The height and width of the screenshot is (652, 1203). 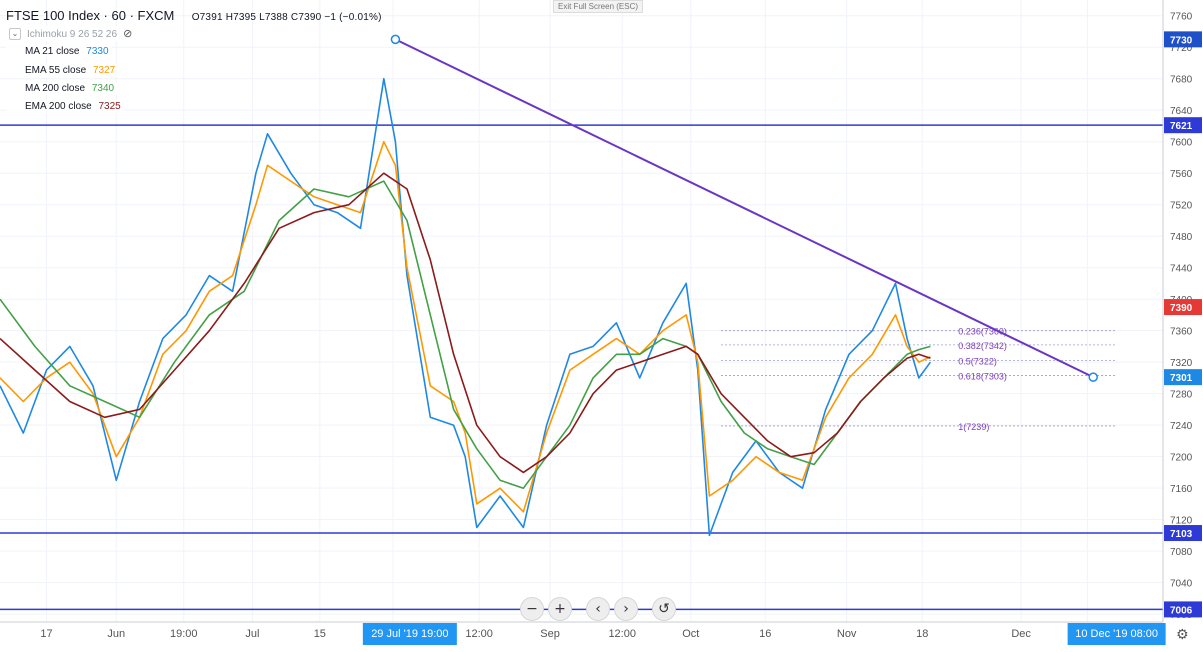 I want to click on scroll-right-button: ›, so click(x=626, y=609).